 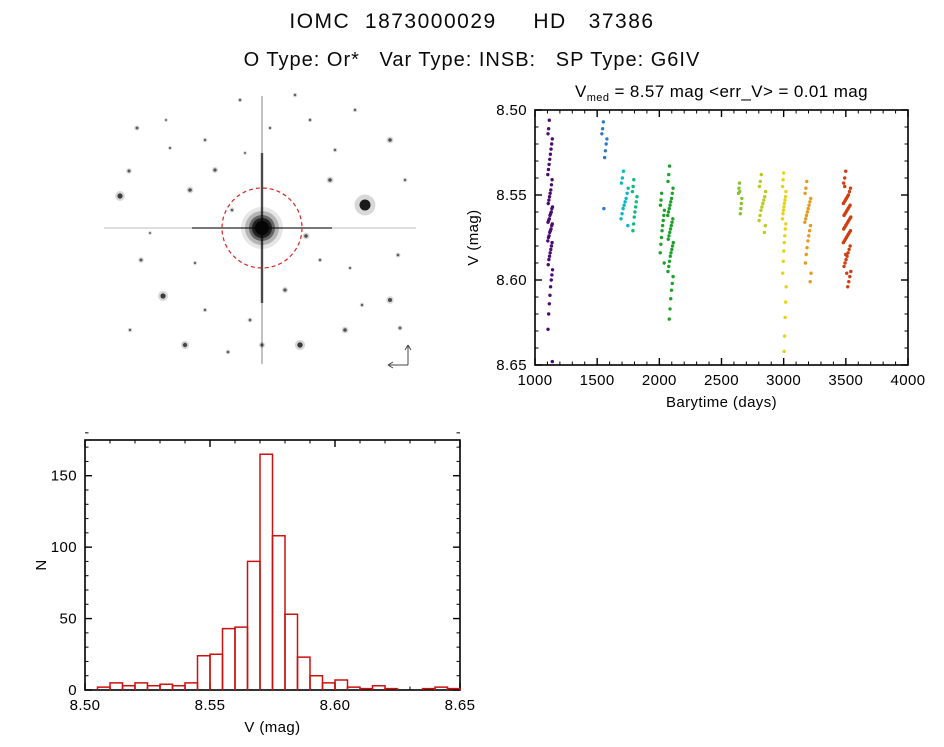 What do you see at coordinates (64, 476) in the screenshot?
I see `svg-text: 150` at bounding box center [64, 476].